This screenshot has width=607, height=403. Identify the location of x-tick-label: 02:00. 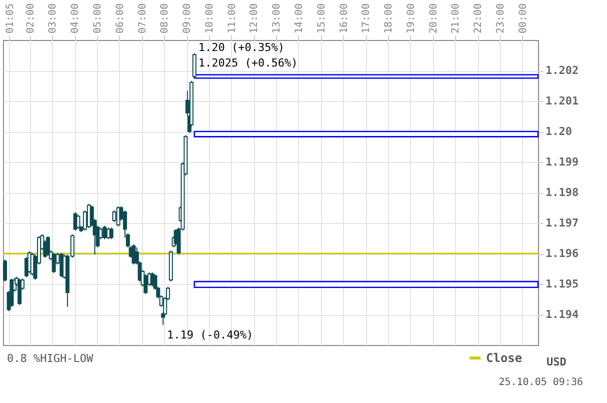
(30, 18).